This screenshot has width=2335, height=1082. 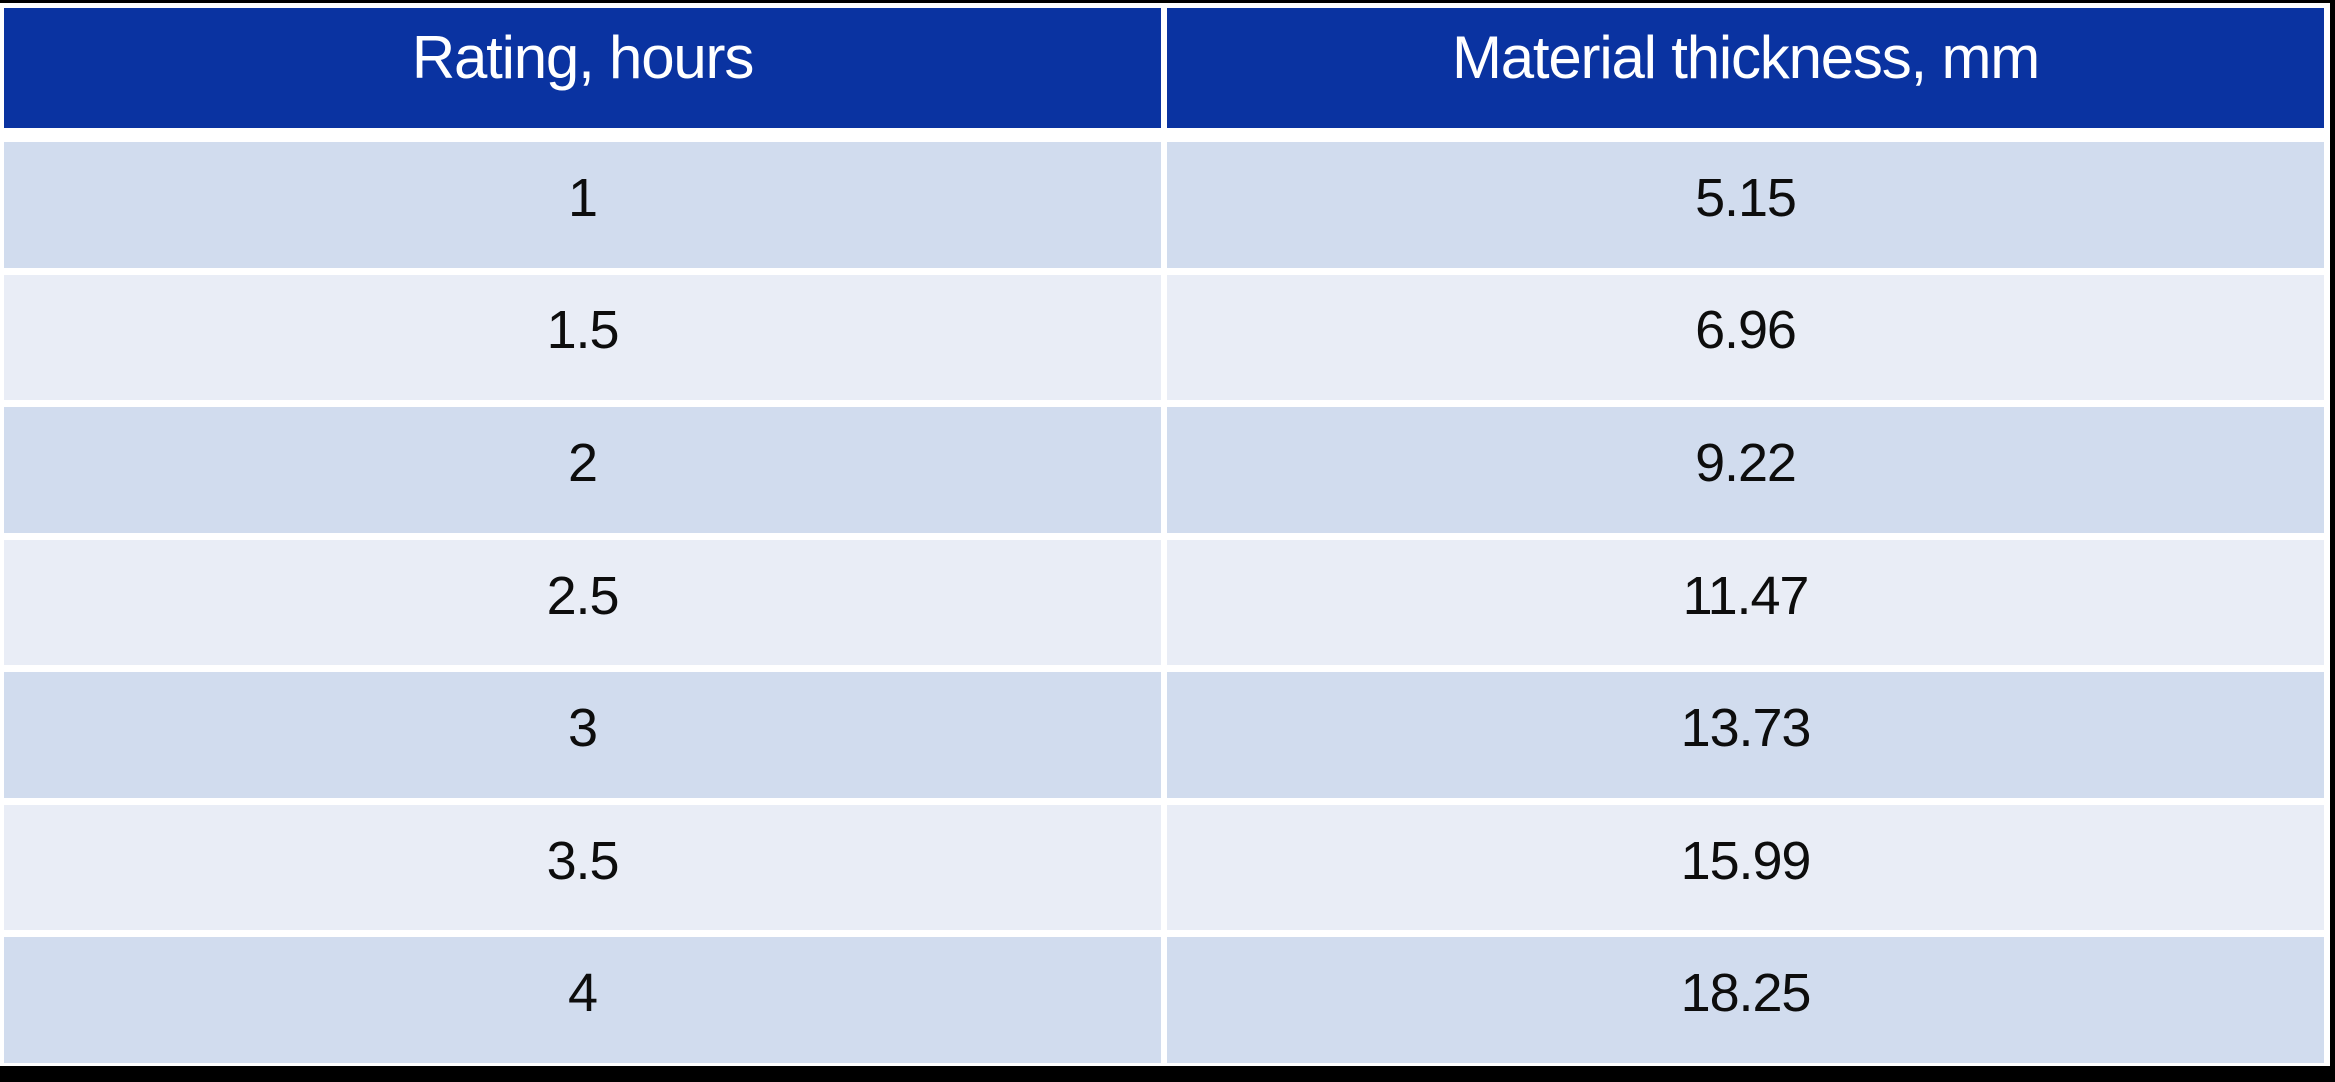 What do you see at coordinates (1167, 1074) in the screenshot?
I see `bottom-border` at bounding box center [1167, 1074].